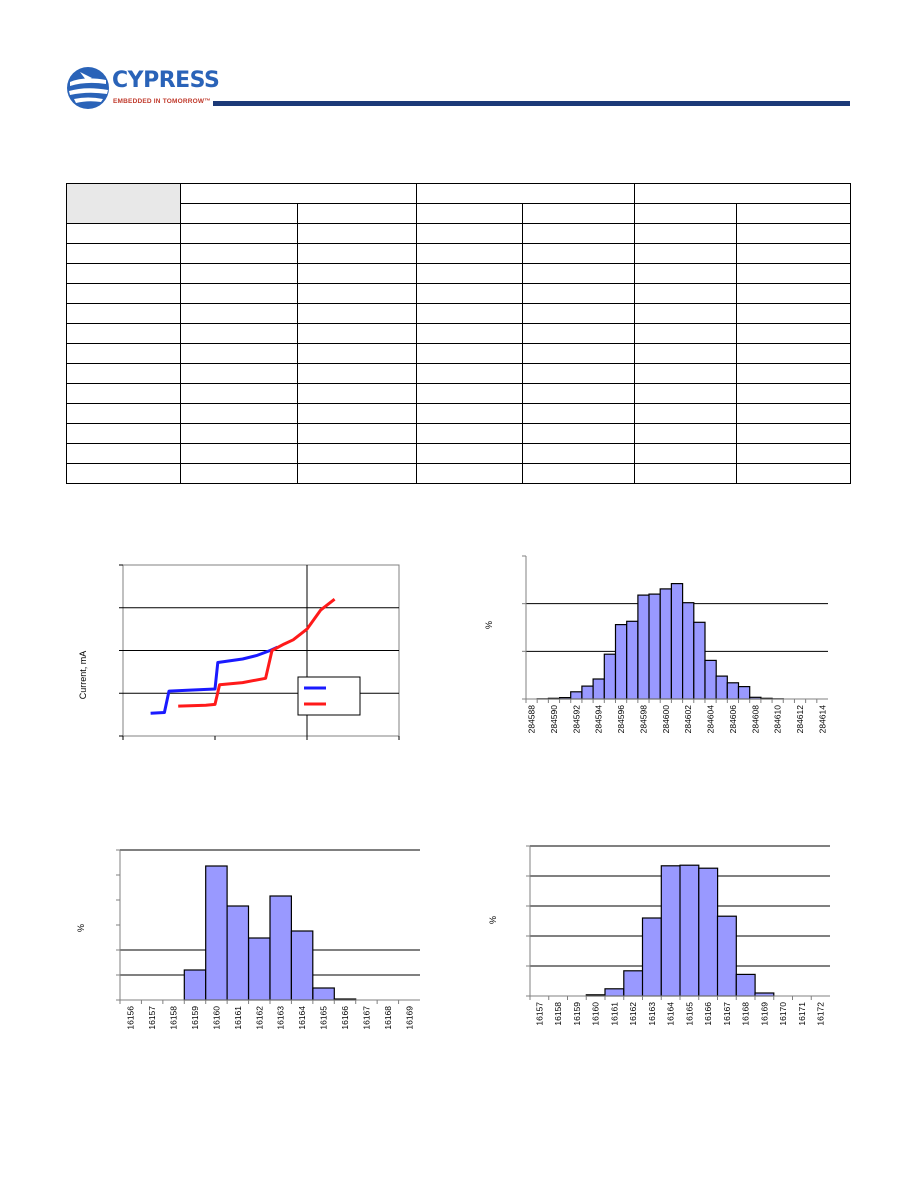  Describe the element at coordinates (88, 88) in the screenshot. I see `logo-globe-icon` at that location.